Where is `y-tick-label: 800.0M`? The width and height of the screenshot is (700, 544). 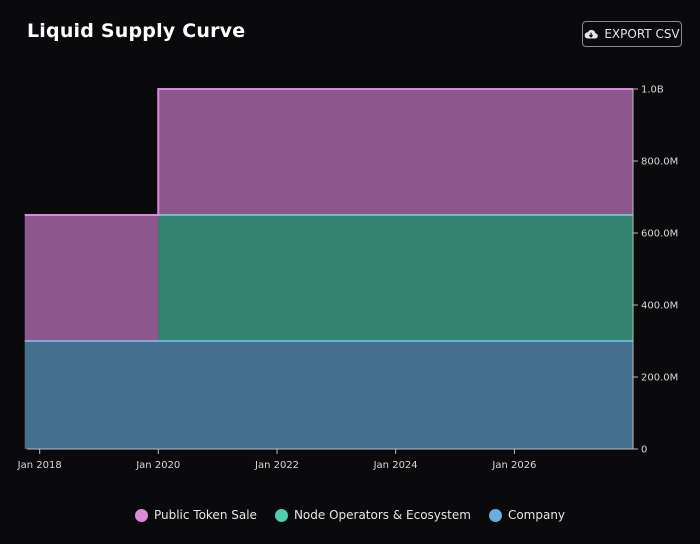 y-tick-label: 800.0M is located at coordinates (659, 162).